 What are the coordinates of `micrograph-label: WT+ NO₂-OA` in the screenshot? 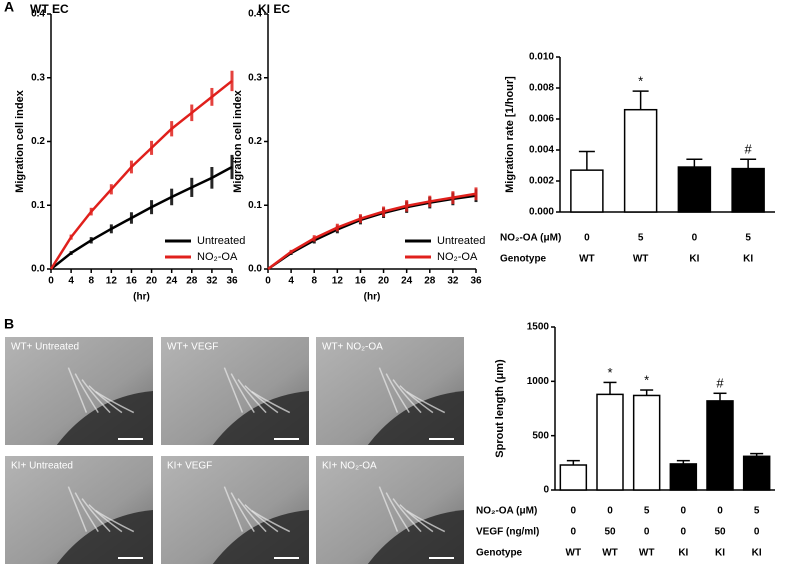 It's located at (352, 347).